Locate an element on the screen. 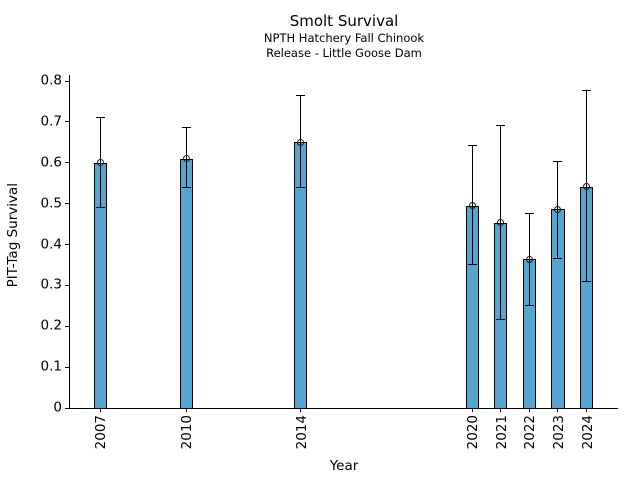 This screenshot has width=640, height=480. point-marker-2023 is located at coordinates (558, 209).